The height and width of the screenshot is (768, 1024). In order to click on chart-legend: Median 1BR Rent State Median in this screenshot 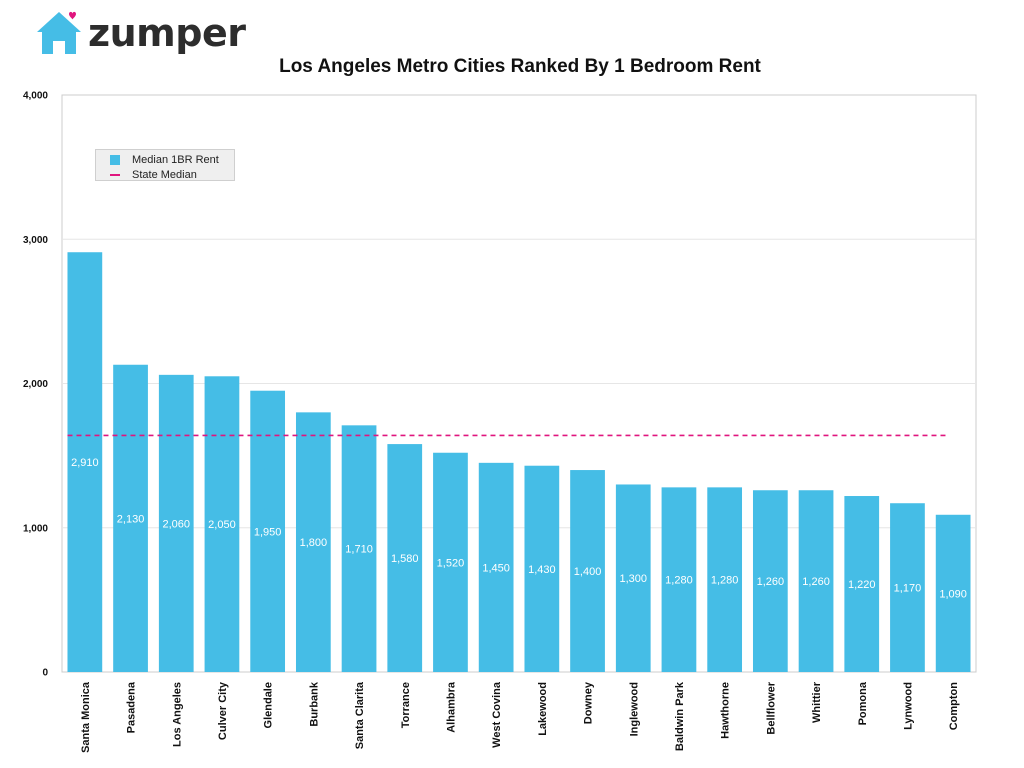, I will do `click(165, 165)`.